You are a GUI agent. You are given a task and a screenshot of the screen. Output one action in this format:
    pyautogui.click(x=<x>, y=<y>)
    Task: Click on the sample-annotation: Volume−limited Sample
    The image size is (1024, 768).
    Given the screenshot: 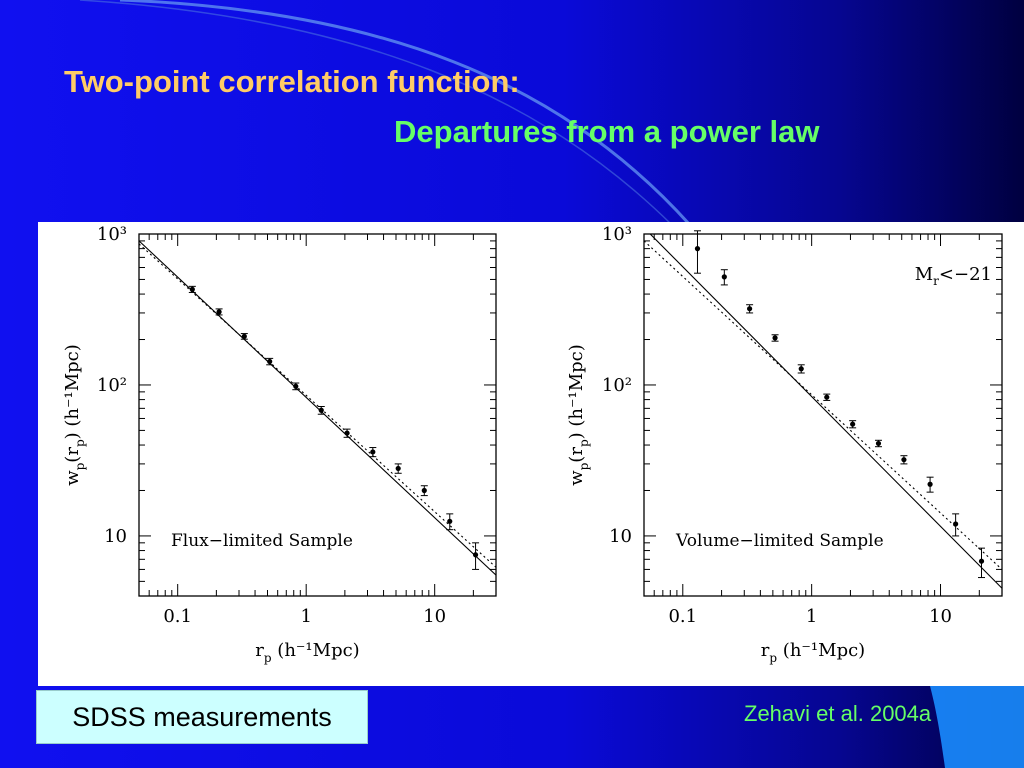 What is the action you would take?
    pyautogui.click(x=779, y=541)
    